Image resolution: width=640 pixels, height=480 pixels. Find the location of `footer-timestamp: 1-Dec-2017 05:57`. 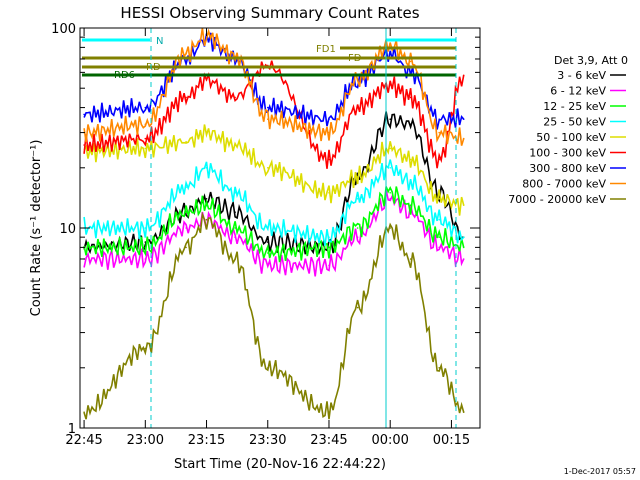

footer-timestamp: 1-Dec-2017 05:57 is located at coordinates (600, 471).